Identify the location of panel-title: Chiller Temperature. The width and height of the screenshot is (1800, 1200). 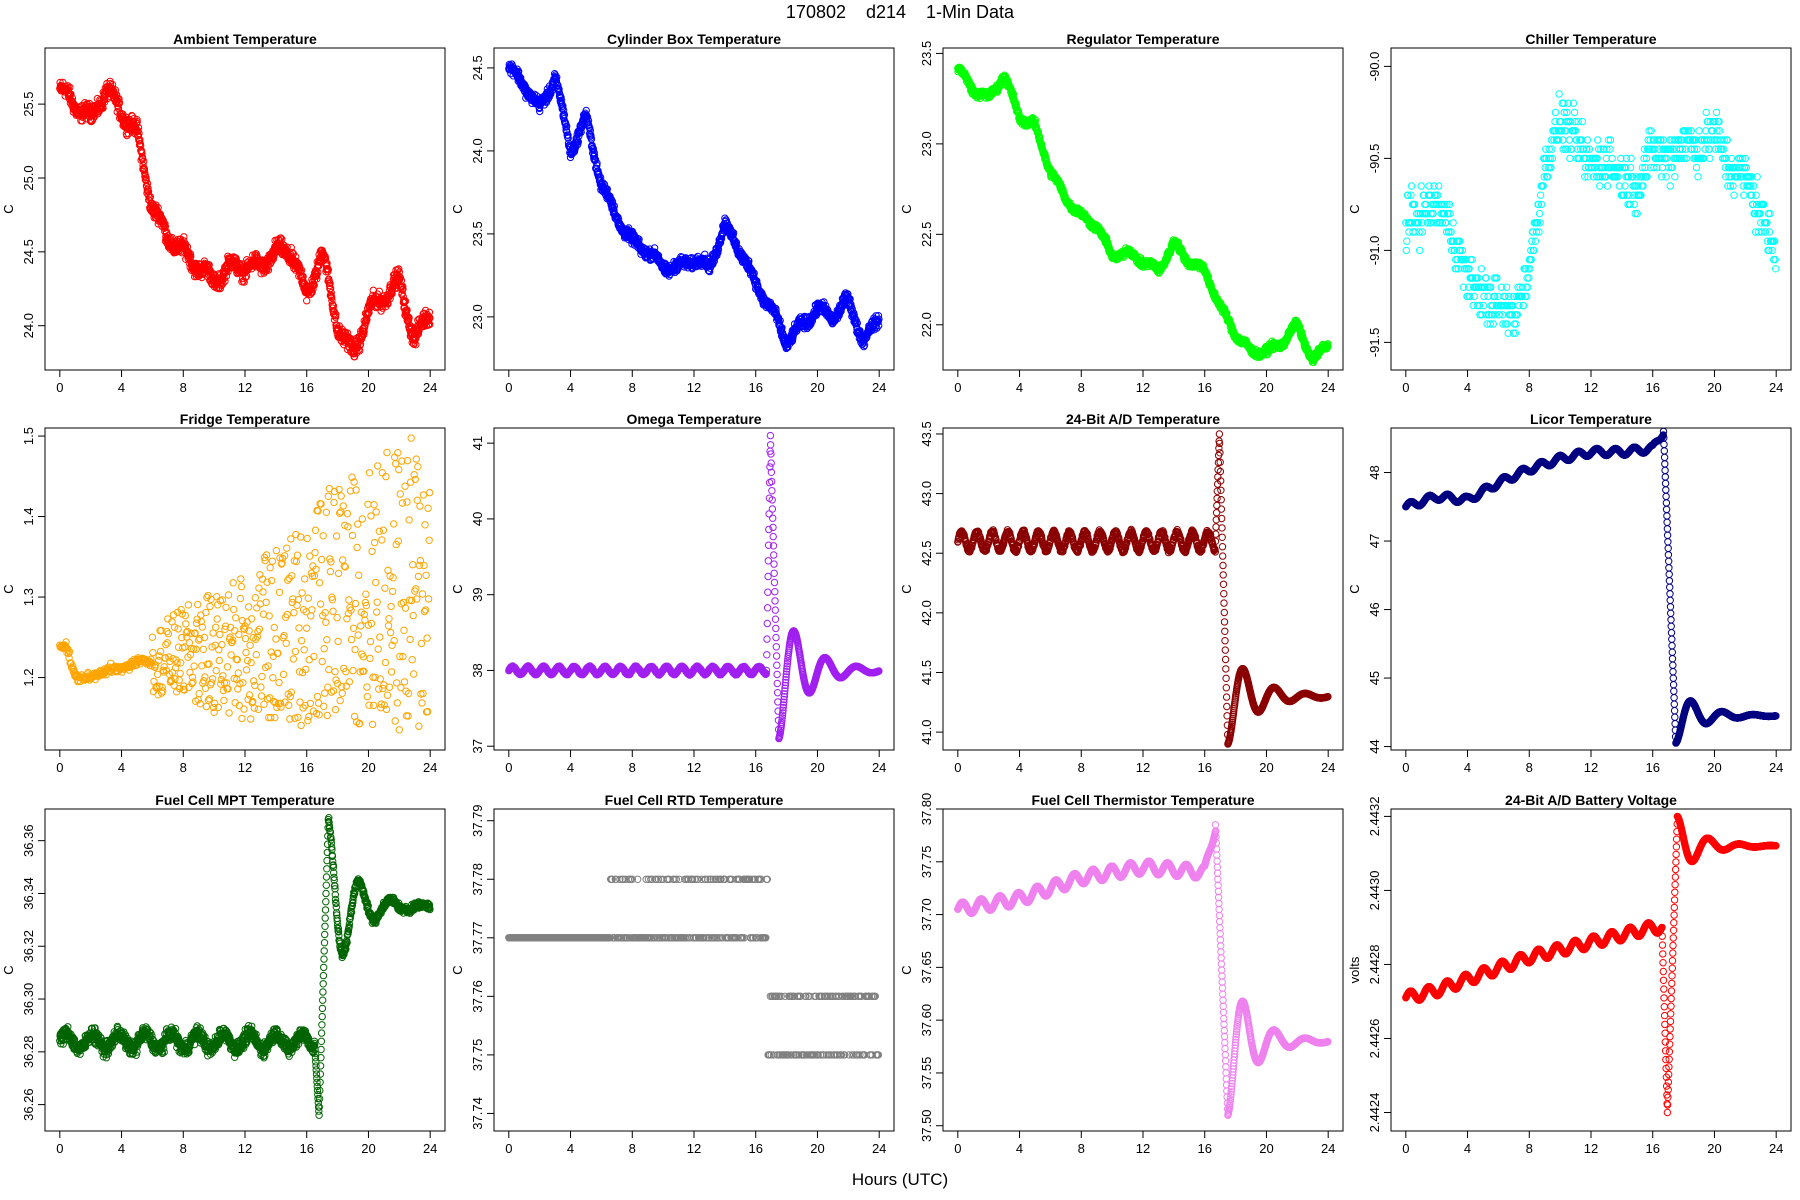
(1590, 39).